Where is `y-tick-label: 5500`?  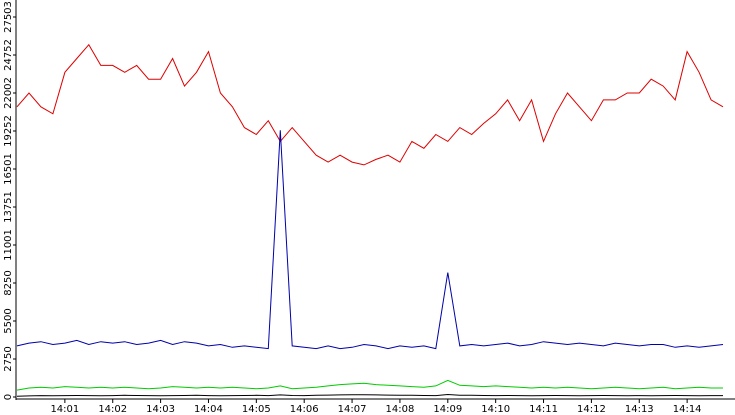
y-tick-label: 5500 is located at coordinates (8, 320).